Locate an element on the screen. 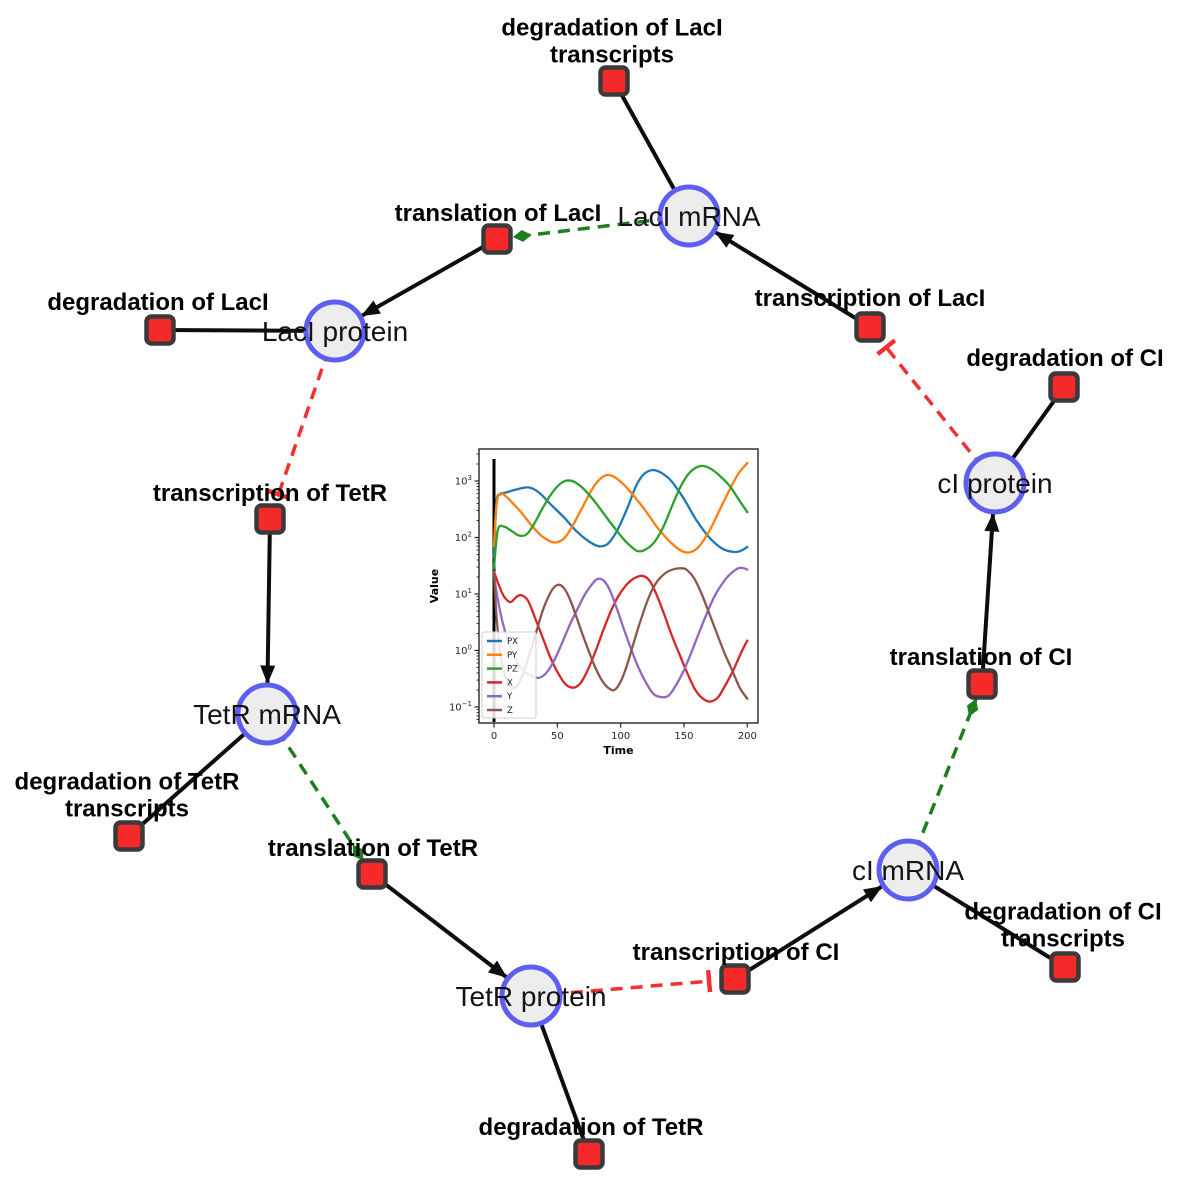 Image resolution: width=1189 pixels, height=1200 pixels. species-node-laci_protein is located at coordinates (335, 331).